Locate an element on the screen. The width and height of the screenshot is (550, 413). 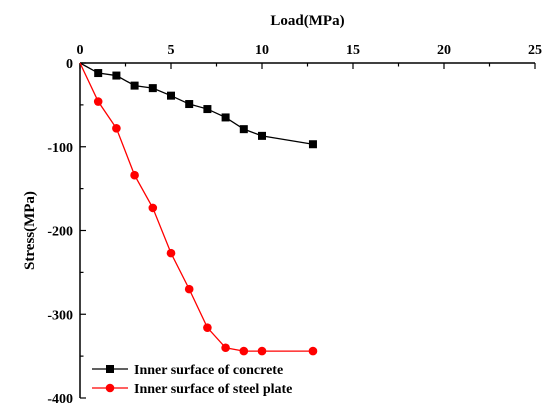
x-tick-label: 0 is located at coordinates (80, 50).